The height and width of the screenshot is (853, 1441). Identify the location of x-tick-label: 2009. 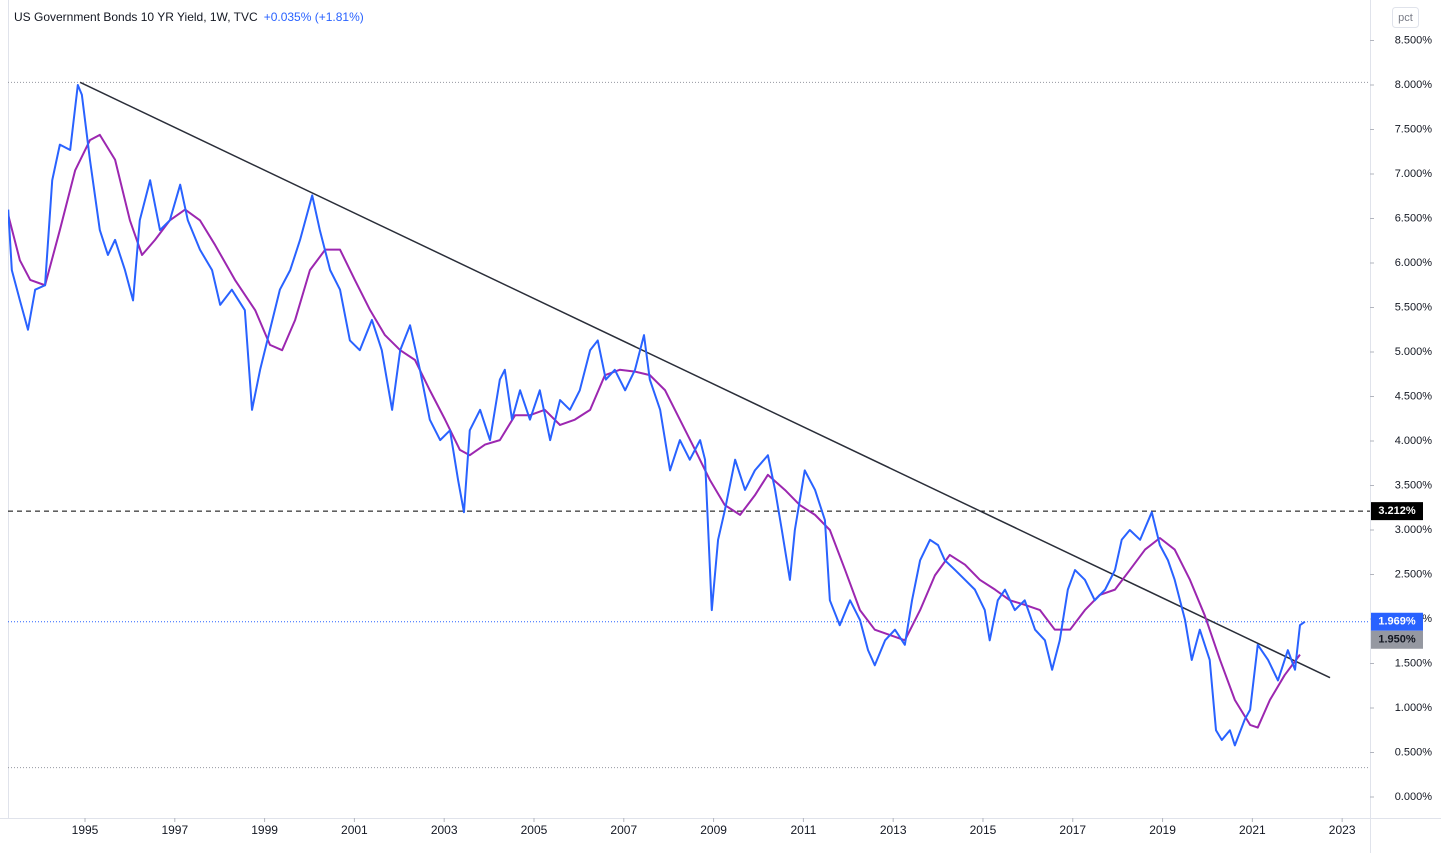
(713, 830).